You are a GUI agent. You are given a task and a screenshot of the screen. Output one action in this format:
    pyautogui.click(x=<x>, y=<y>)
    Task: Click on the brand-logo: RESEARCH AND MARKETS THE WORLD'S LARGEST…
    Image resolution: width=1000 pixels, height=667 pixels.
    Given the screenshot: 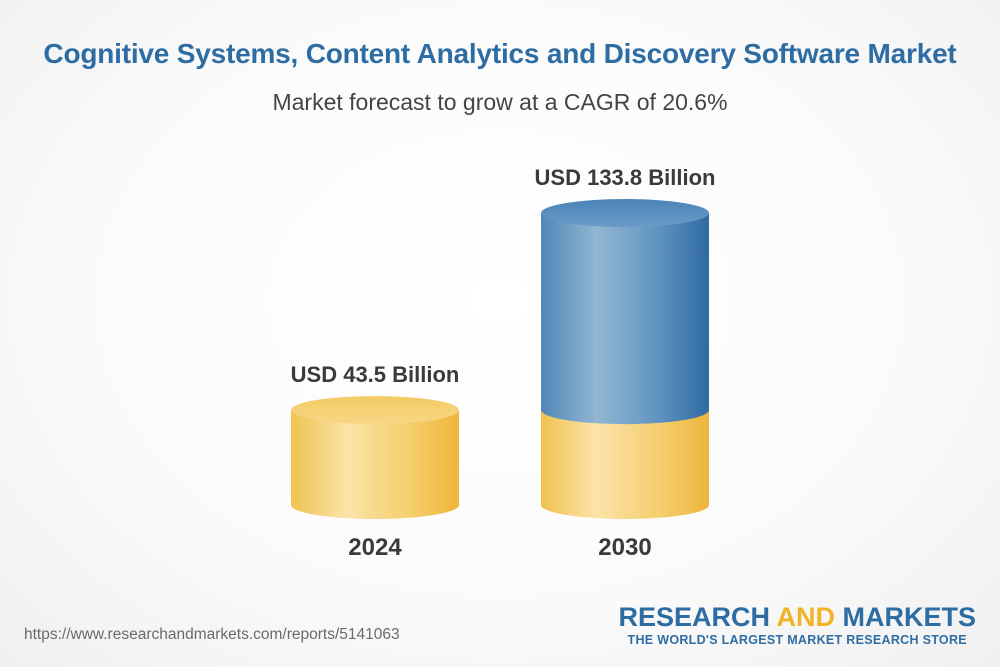 What is the action you would take?
    pyautogui.click(x=797, y=625)
    